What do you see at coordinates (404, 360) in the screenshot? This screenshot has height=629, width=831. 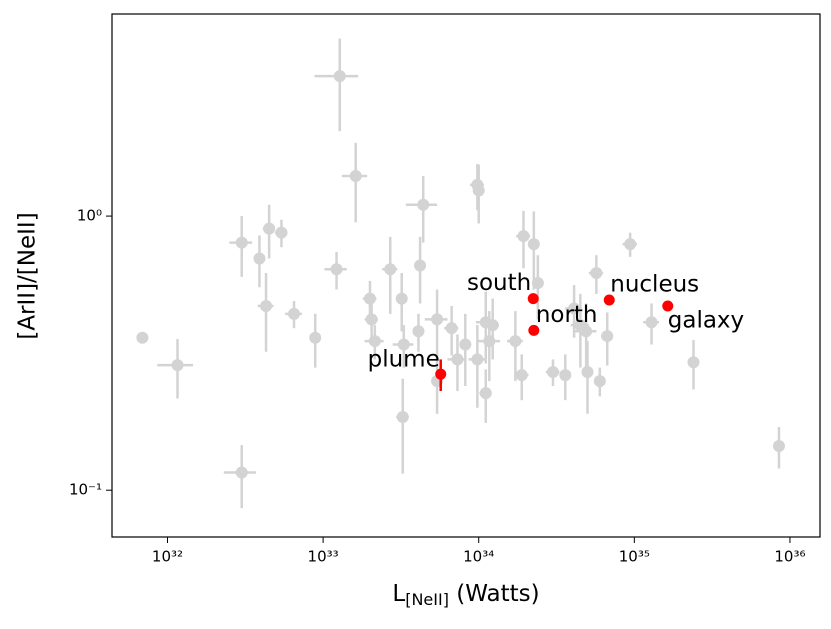 I see `point-annotation: plume` at bounding box center [404, 360].